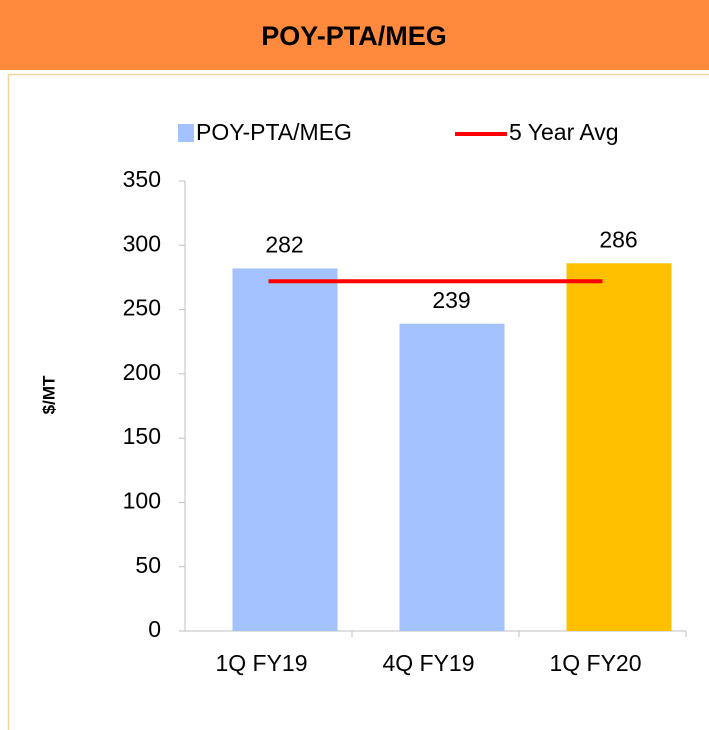  I want to click on y-tick-label: 350, so click(142, 179).